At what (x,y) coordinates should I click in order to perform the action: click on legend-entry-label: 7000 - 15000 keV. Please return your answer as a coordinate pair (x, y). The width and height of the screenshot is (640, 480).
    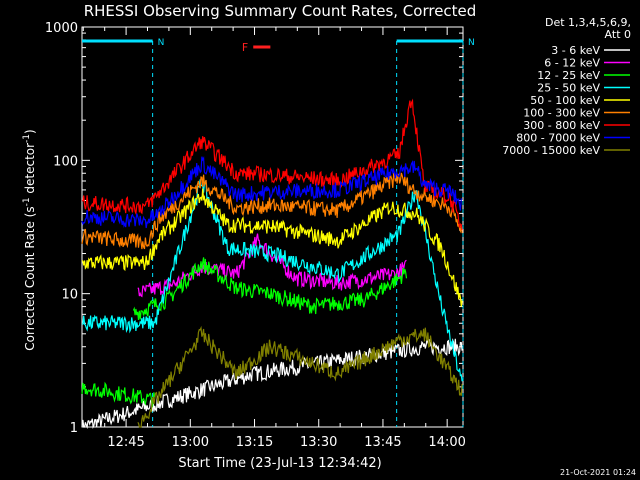
    Looking at the image, I should click on (551, 150).